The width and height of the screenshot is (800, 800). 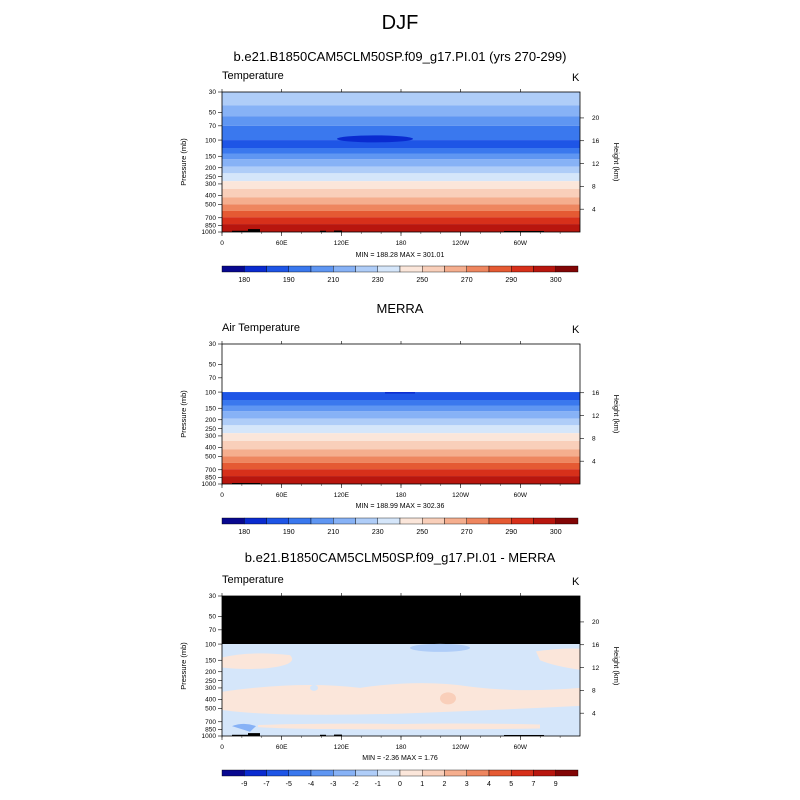 What do you see at coordinates (400, 506) in the screenshot?
I see `panel-2-minmax: MIN = 188.99 MAX = 302.36` at bounding box center [400, 506].